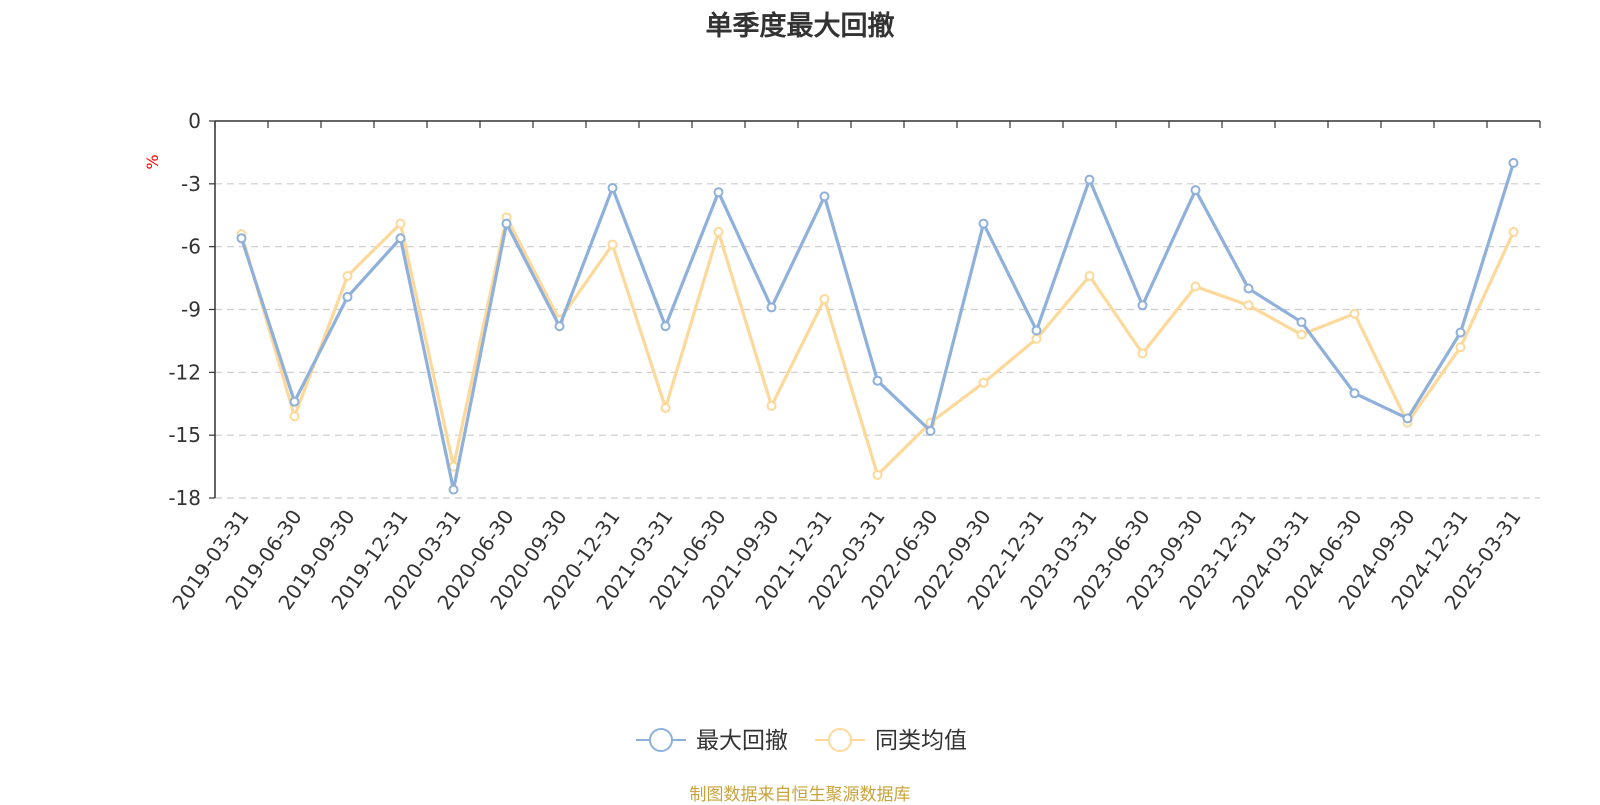  I want to click on y-tick-label: 0, so click(194, 121).